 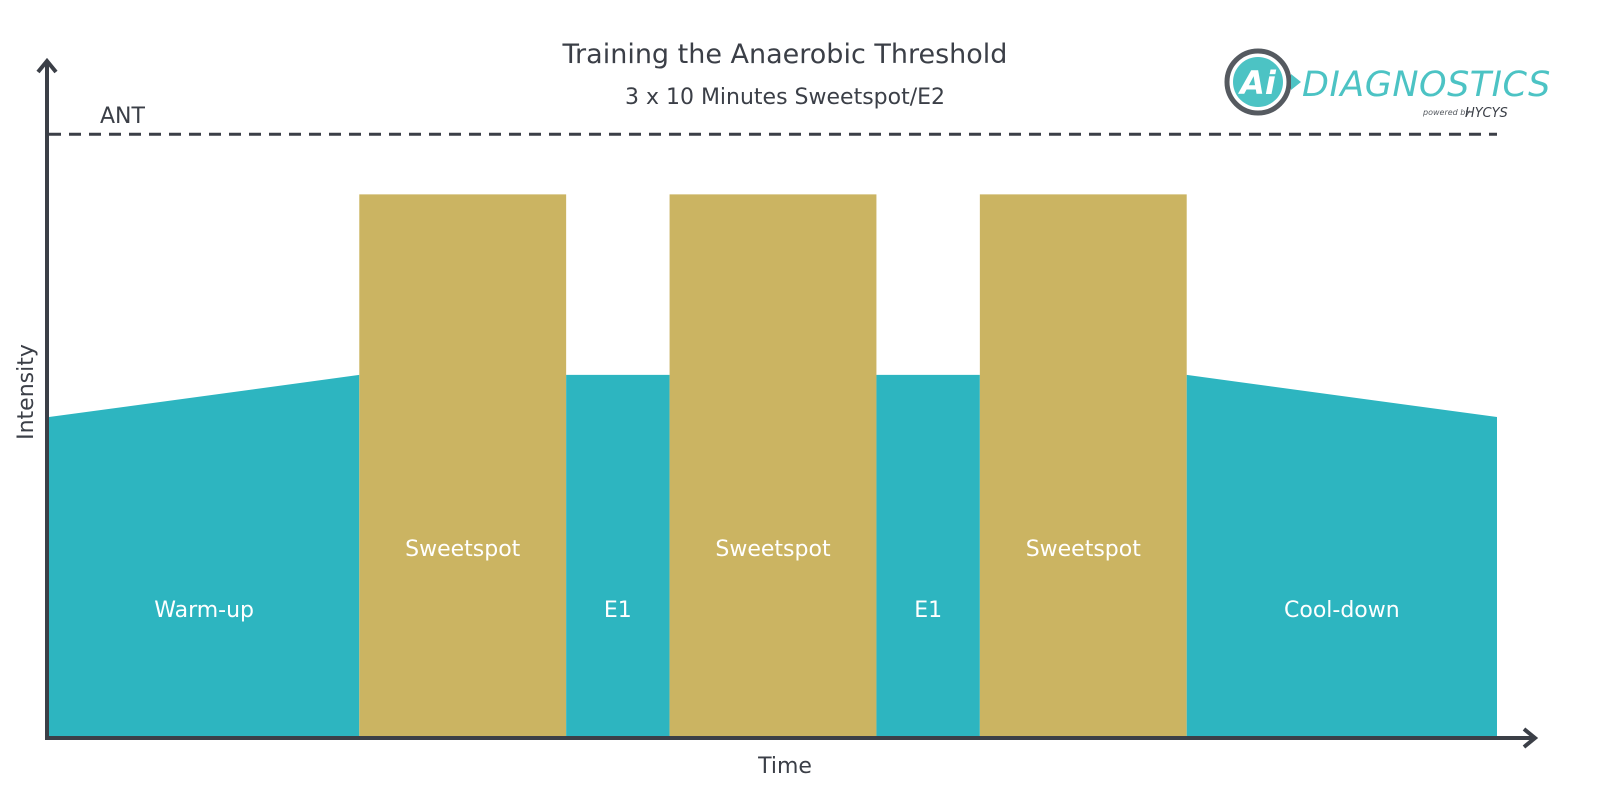 I want to click on segment-label-5: E1, so click(x=928, y=610).